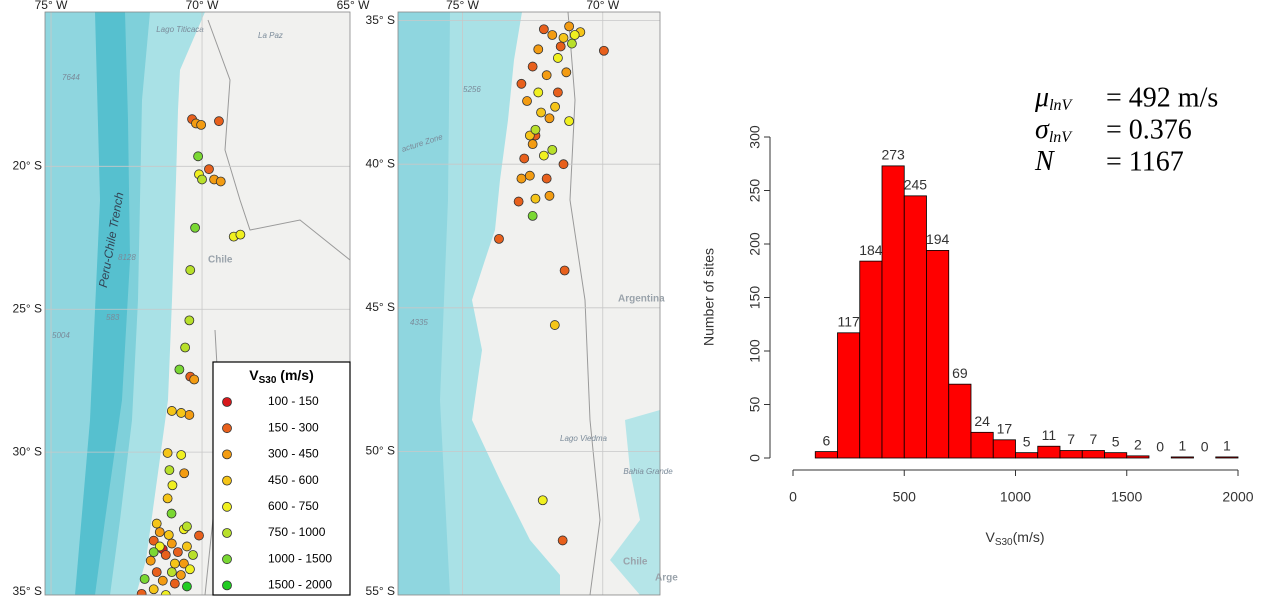 The width and height of the screenshot is (1267, 600). Describe the element at coordinates (1049, 435) in the screenshot. I see `bar-value-label: 11` at that location.